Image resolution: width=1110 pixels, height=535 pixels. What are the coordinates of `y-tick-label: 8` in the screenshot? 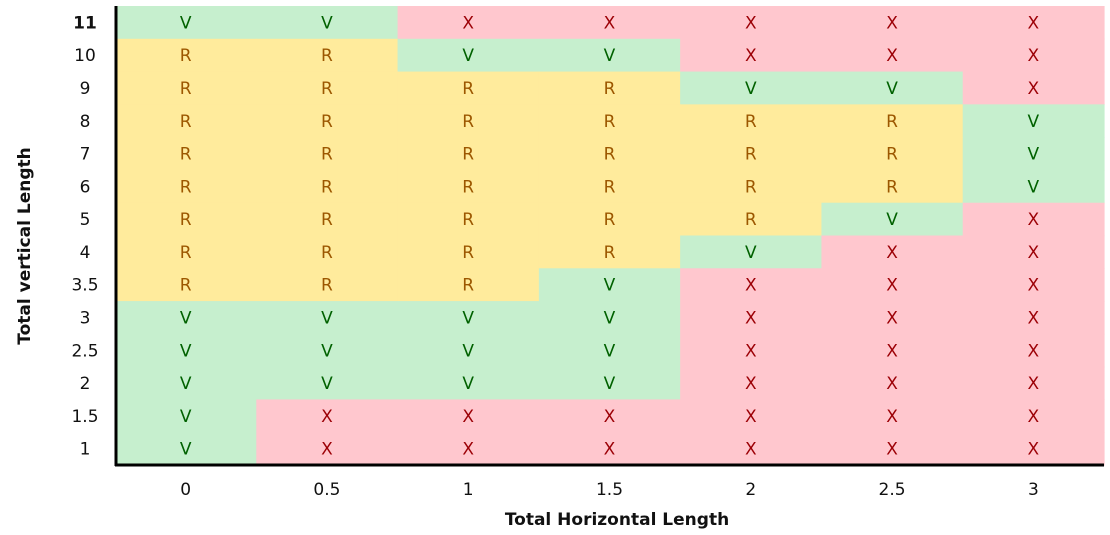 It's located at (85, 122).